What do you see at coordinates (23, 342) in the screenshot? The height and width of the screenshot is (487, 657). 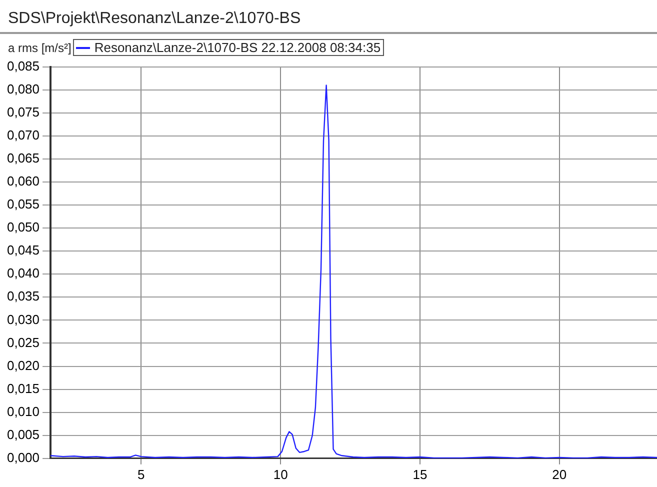 I see `y-tick-label: 0,025` at bounding box center [23, 342].